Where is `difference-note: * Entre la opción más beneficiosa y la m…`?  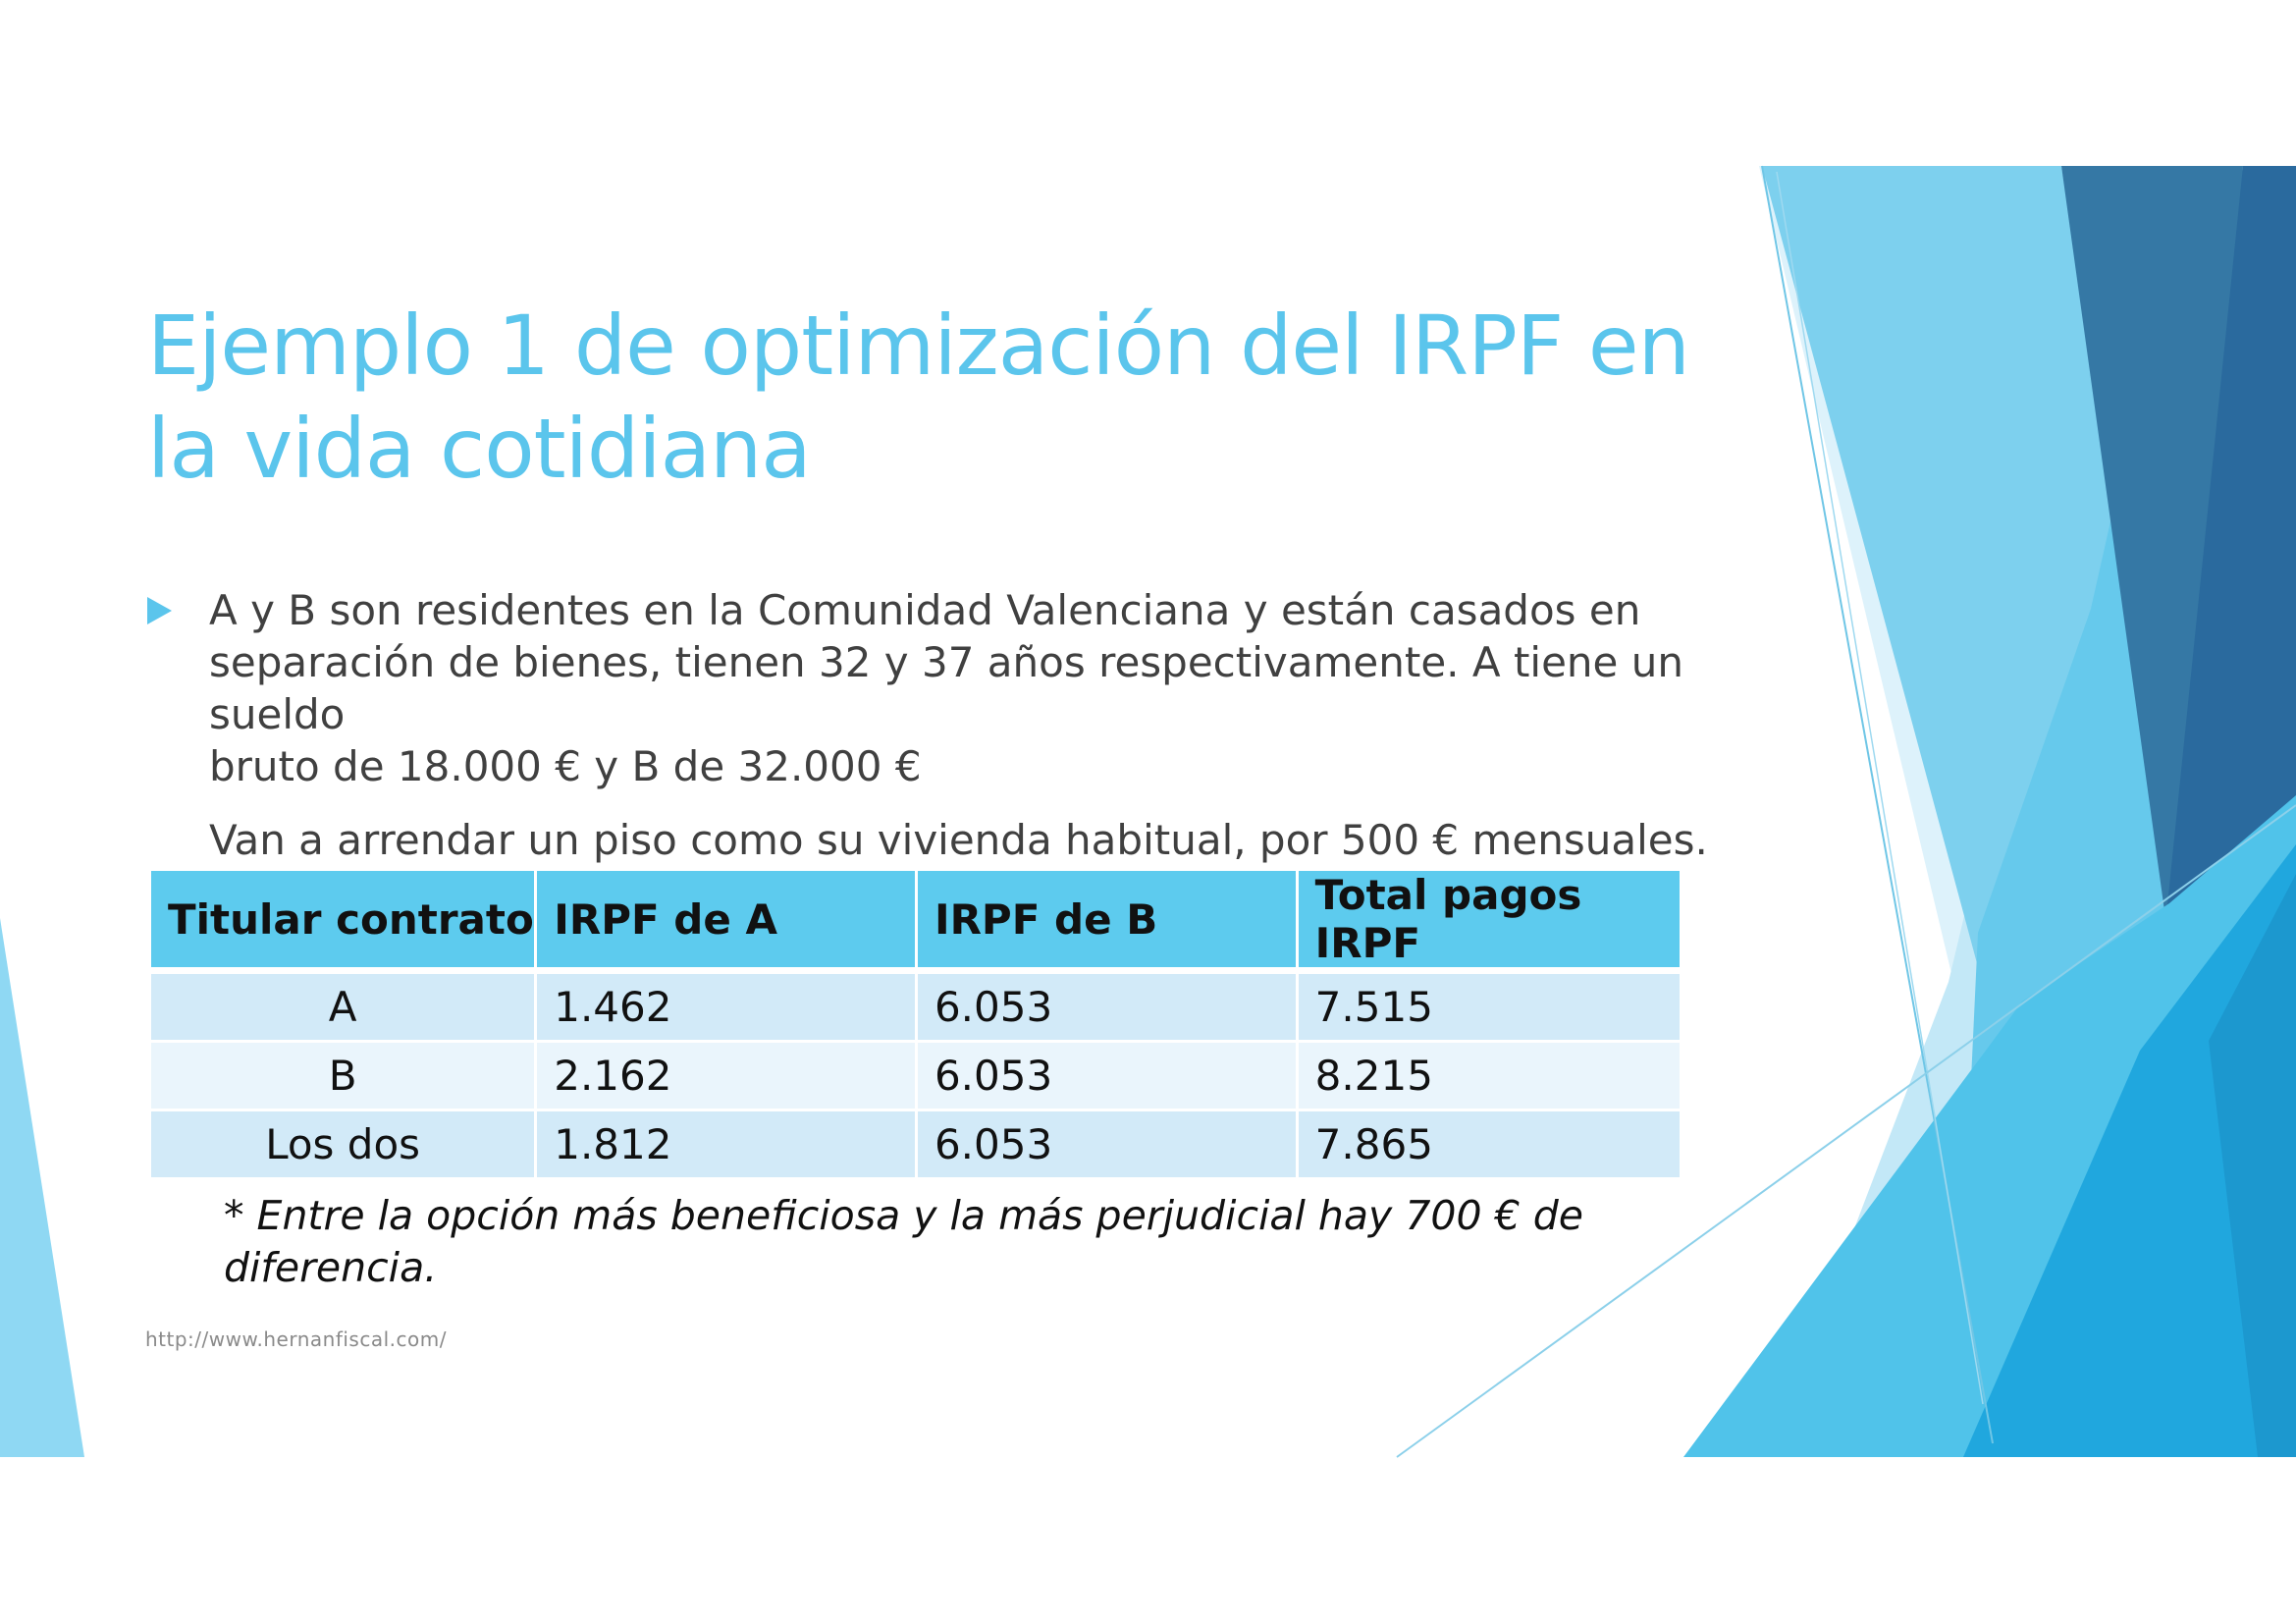
difference-note: * Entre la opción más beneficiosa y la m… is located at coordinates (911, 1242).